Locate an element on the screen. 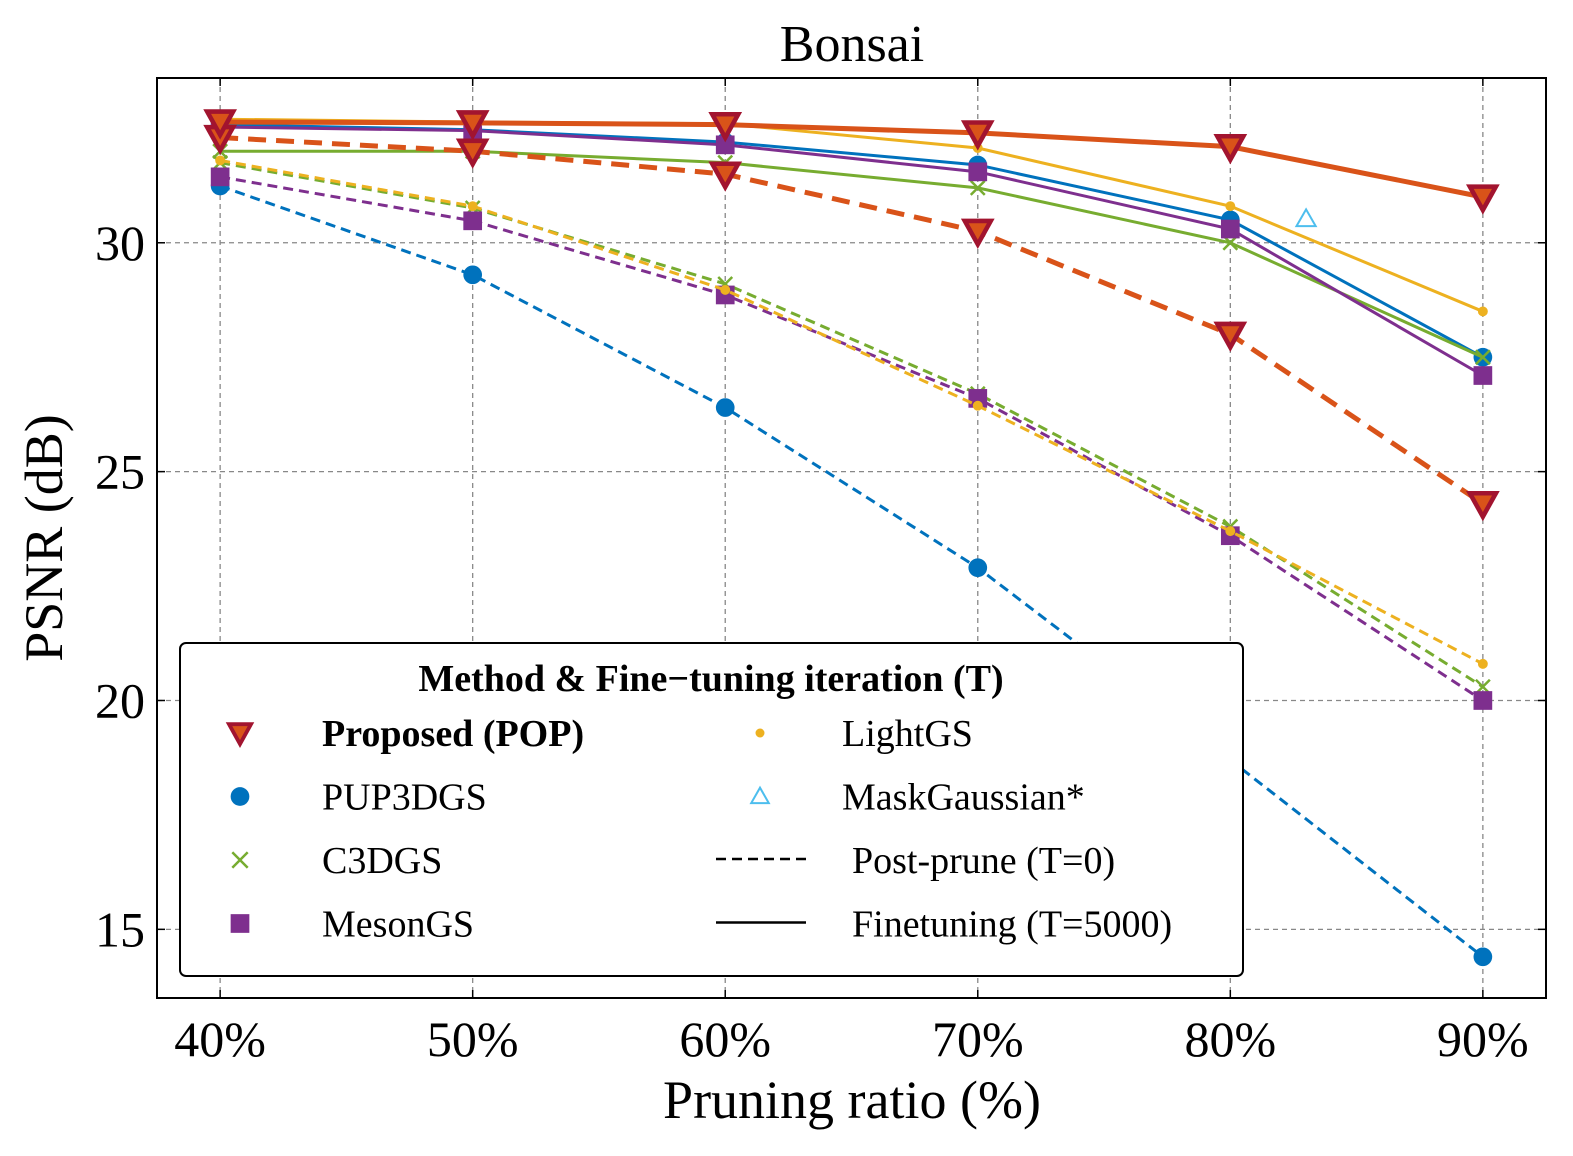  legend-item: Proposed (POP) is located at coordinates (404, 734).